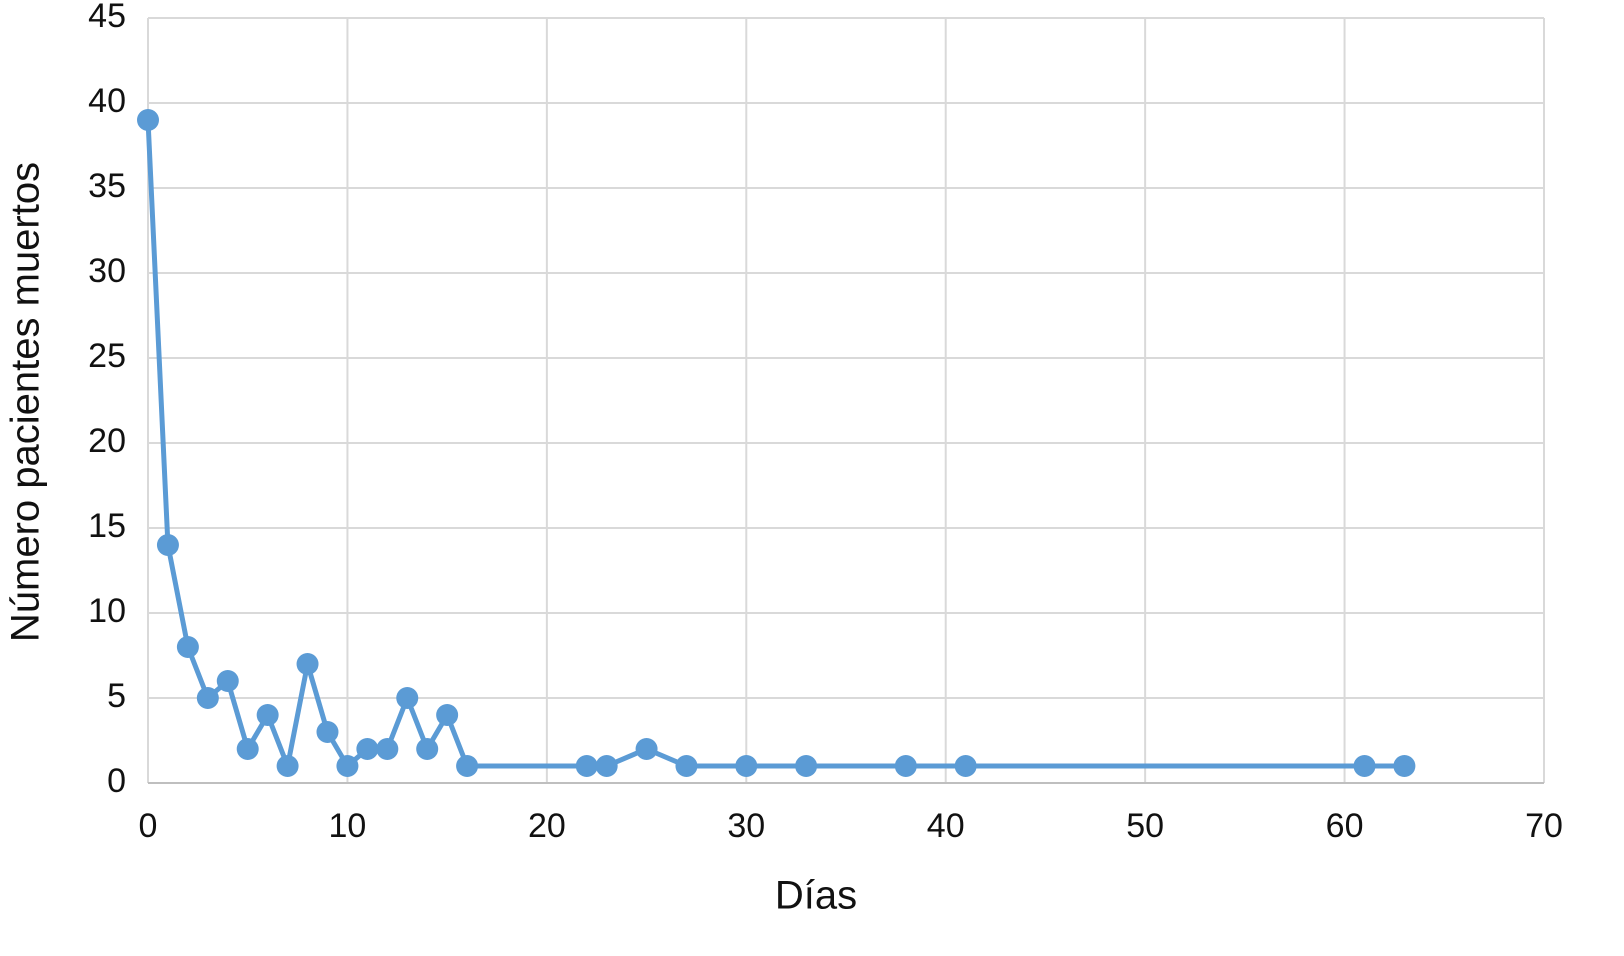  Describe the element at coordinates (1345, 826) in the screenshot. I see `x-tick-label: 60` at that location.